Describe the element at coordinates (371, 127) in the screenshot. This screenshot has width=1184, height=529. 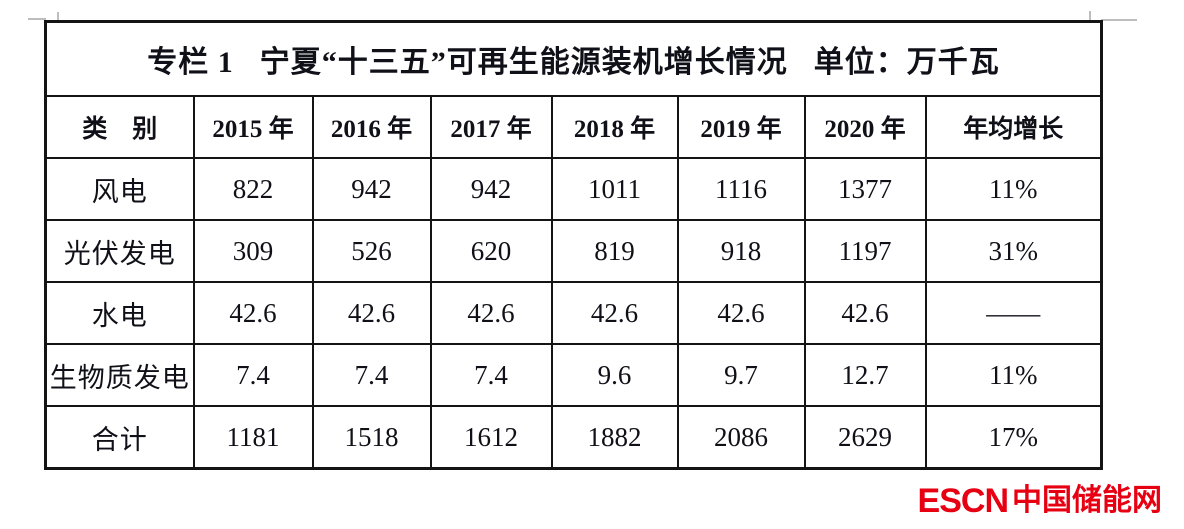
I see `header-2016: 2016 年` at that location.